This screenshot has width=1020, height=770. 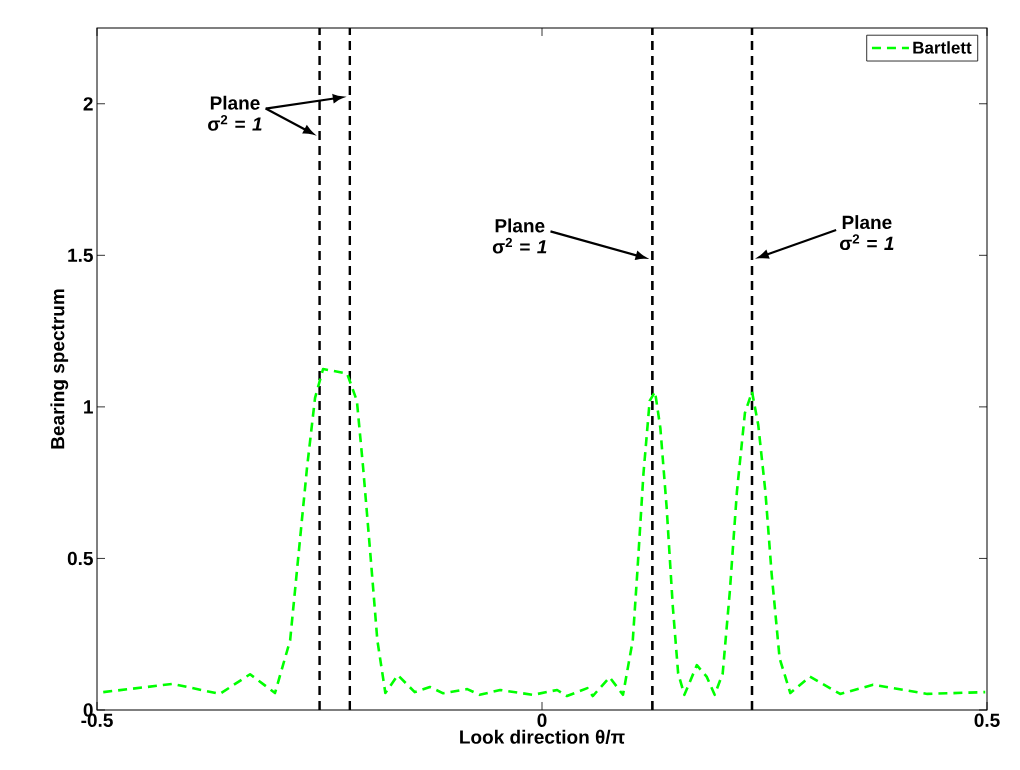 What do you see at coordinates (88, 104) in the screenshot?
I see `y-tick-label: 2` at bounding box center [88, 104].